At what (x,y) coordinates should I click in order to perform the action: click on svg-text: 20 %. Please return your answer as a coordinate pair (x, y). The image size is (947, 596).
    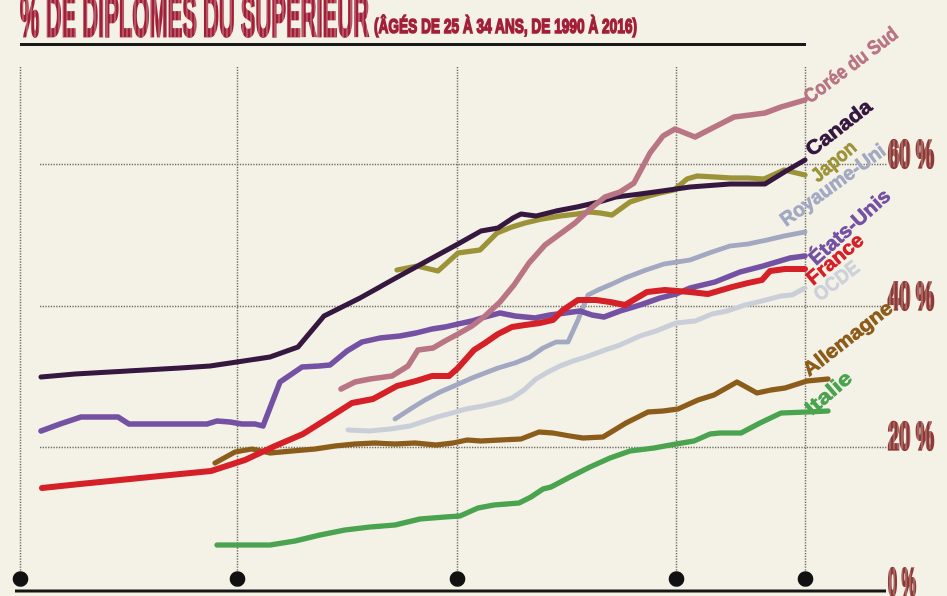
    Looking at the image, I should click on (911, 437).